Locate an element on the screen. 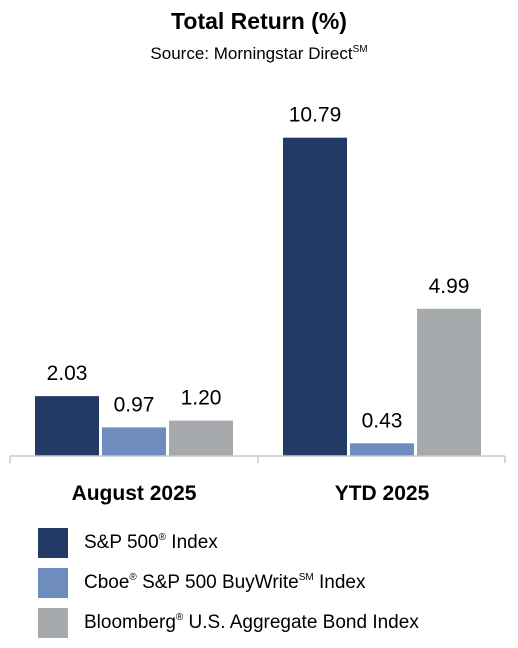 This screenshot has height=648, width=518. data-label-august-2025-series-1: 2.03 is located at coordinates (67, 373).